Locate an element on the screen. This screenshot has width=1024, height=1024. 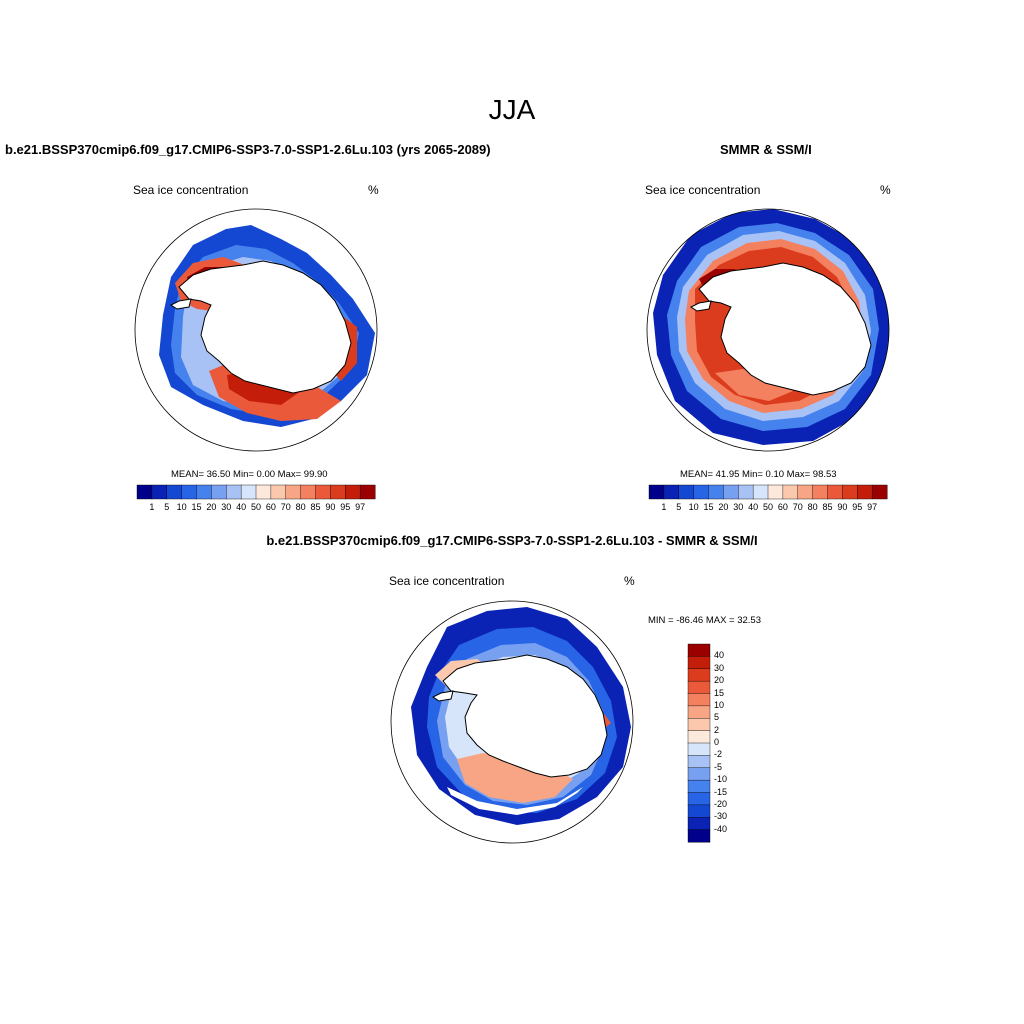
model-colorbar-tick-label: 10 is located at coordinates (181, 507).